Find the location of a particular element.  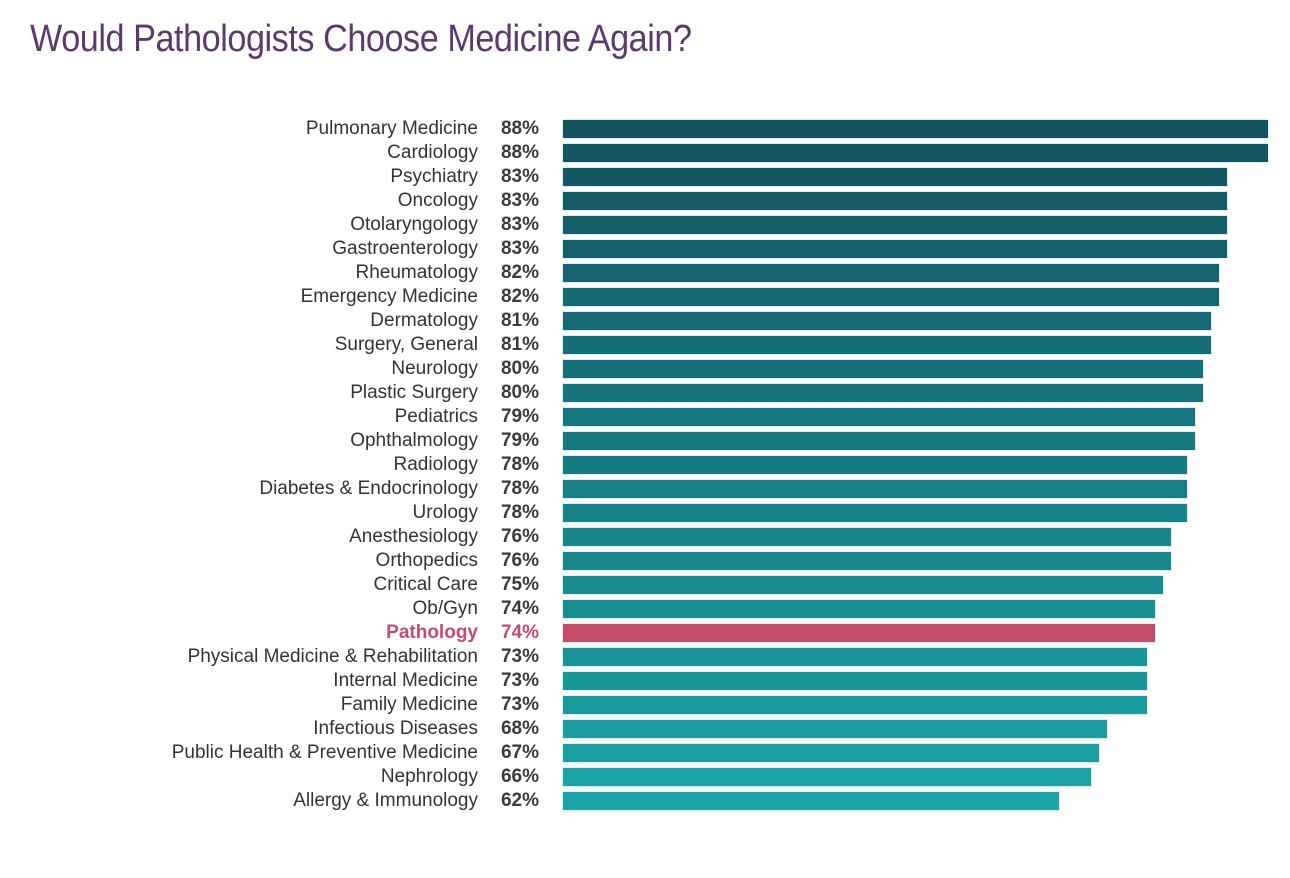

chart-row: Public Health & Preventive Medicine 67% is located at coordinates (645, 753).